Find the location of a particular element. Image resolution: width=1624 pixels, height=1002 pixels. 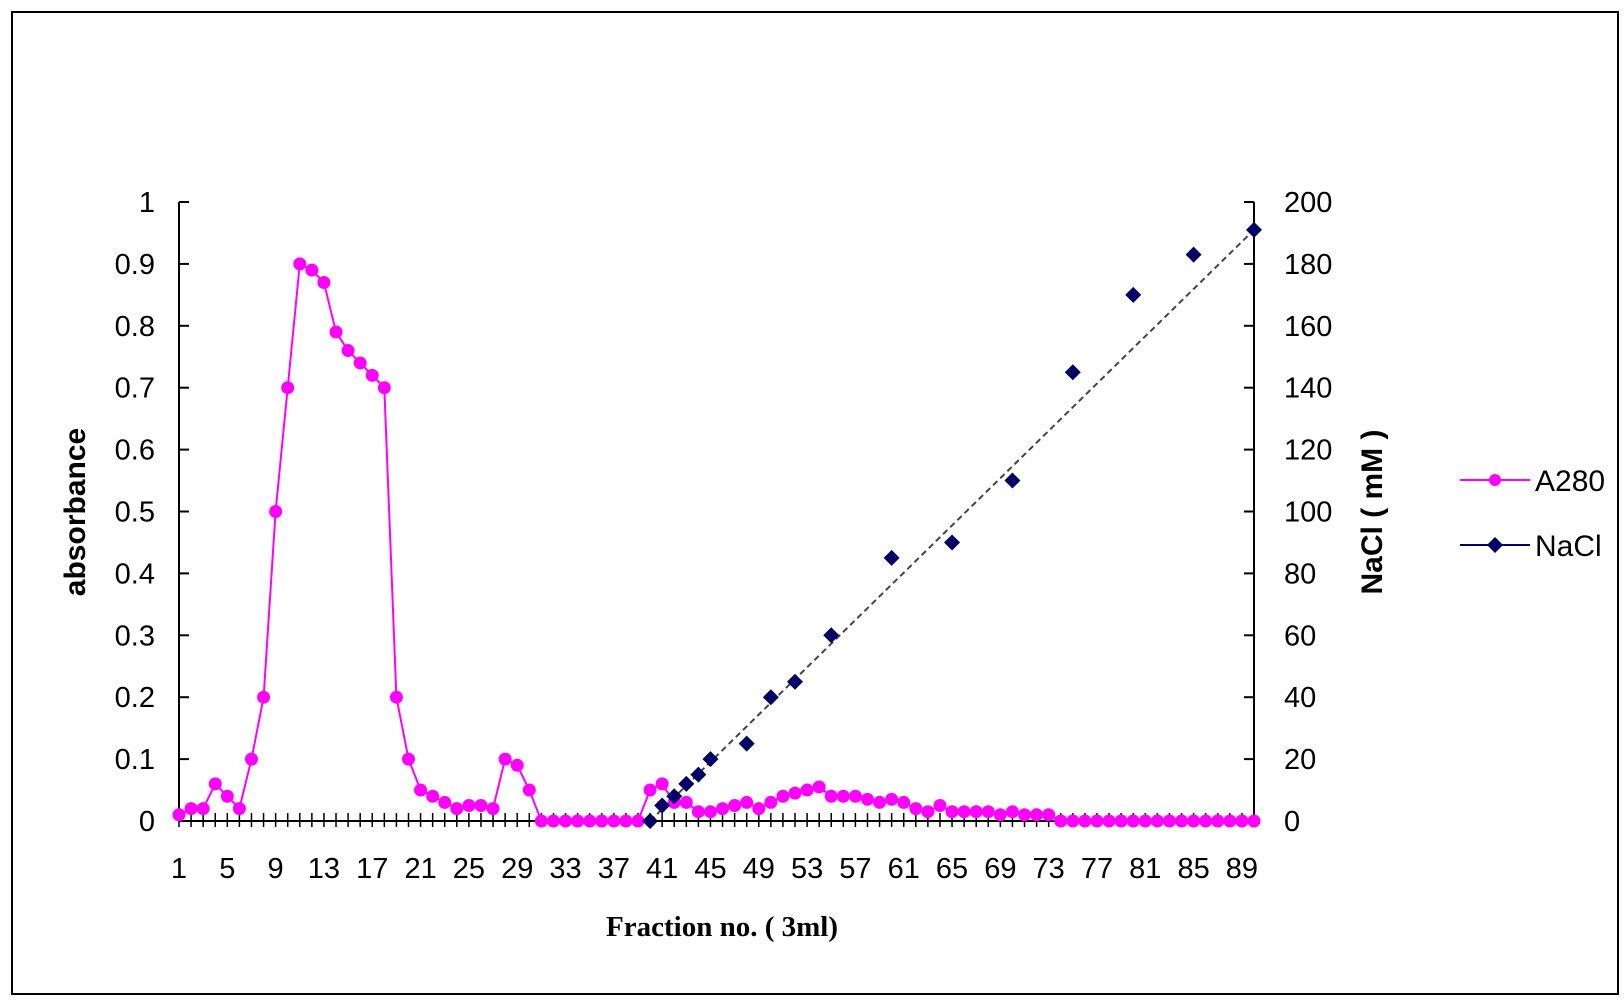

x-tick-label: 9 is located at coordinates (276, 869).